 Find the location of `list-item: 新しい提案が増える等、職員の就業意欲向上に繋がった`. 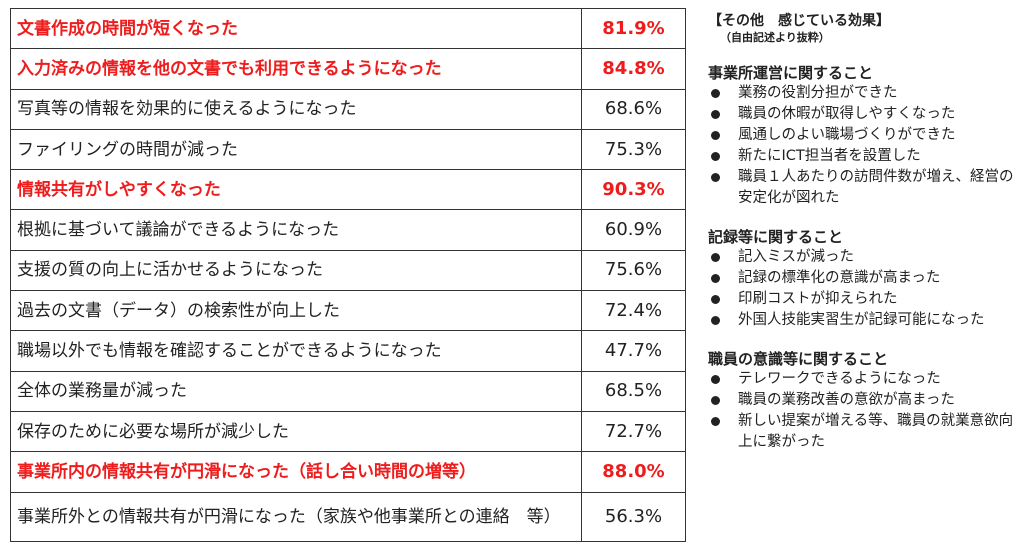

list-item: 新しい提案が増える等、職員の就業意欲向上に繋がった is located at coordinates (863, 432).